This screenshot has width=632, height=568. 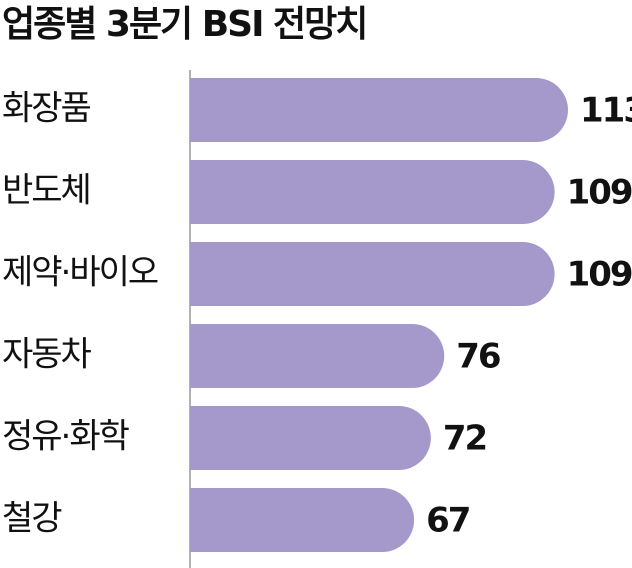 What do you see at coordinates (464, 439) in the screenshot?
I see `value-label: 72` at bounding box center [464, 439].